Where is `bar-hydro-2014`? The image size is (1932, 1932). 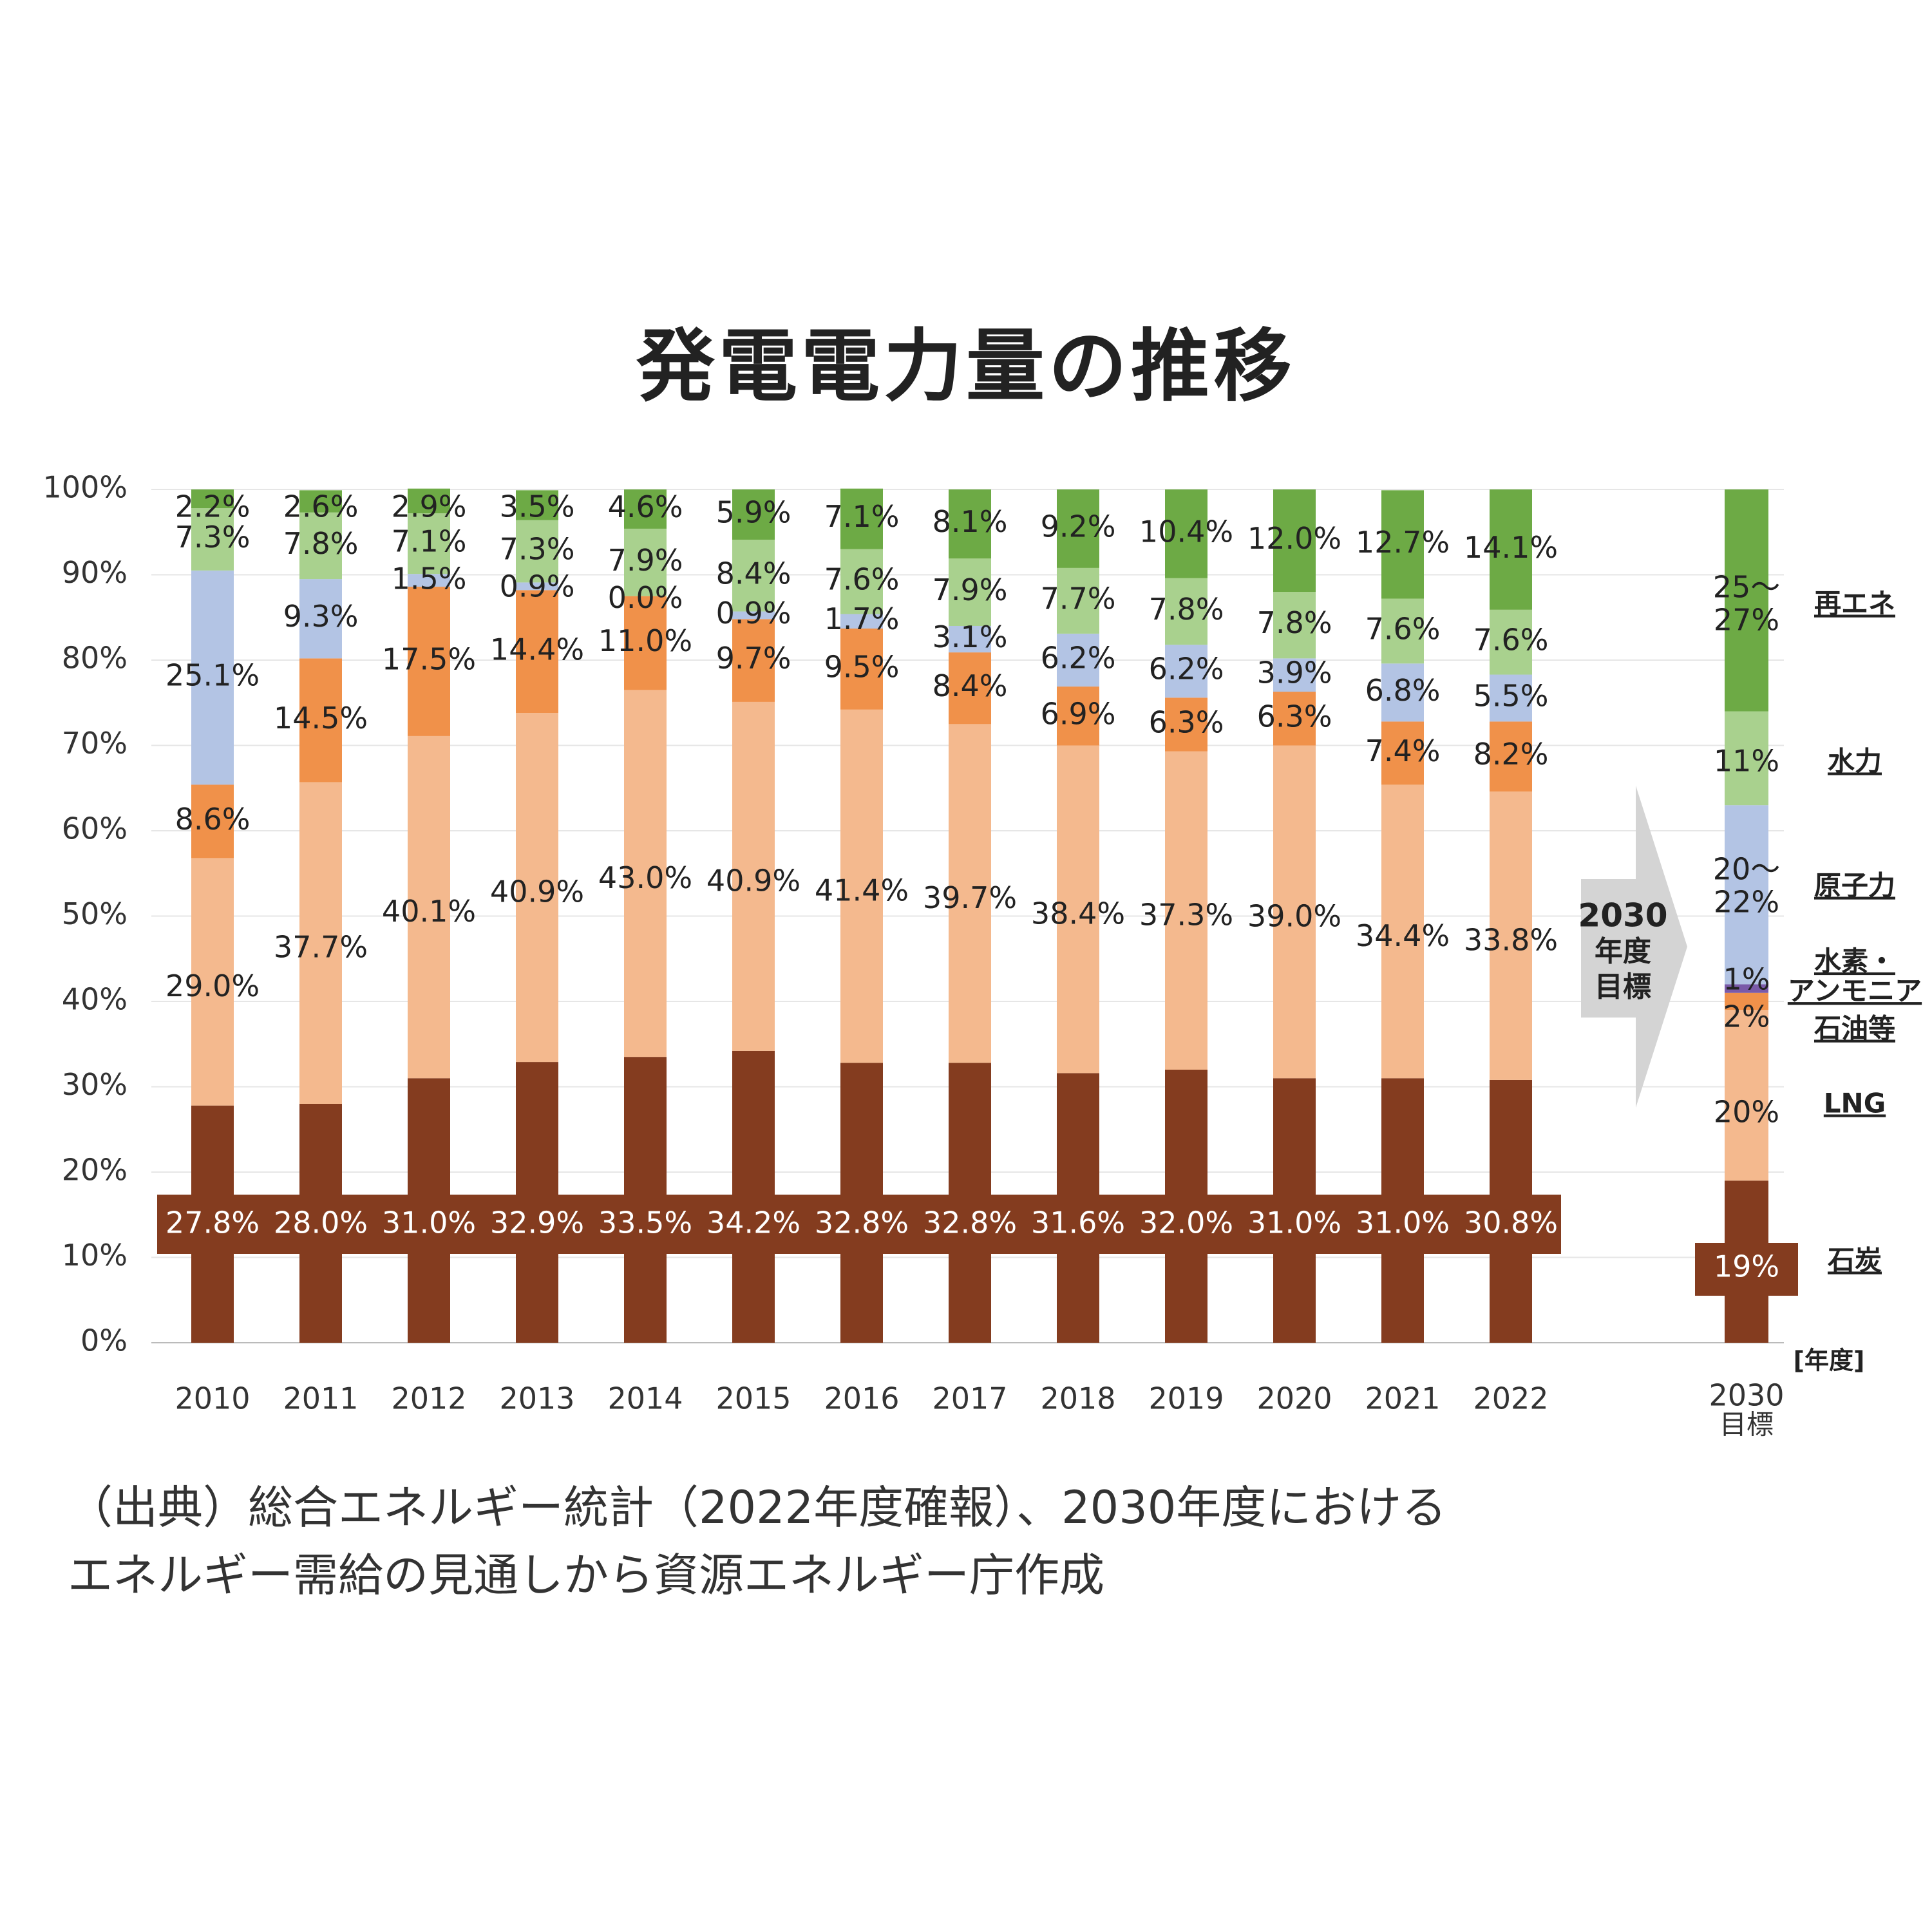 bar-hydro-2014 is located at coordinates (645, 562).